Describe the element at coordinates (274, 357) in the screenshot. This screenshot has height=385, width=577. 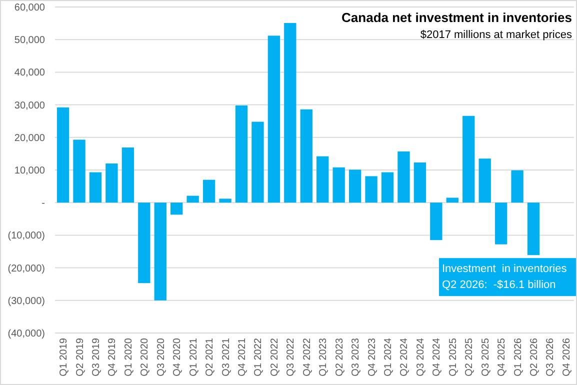
I see `x-tick-label: Q2 2022` at that location.